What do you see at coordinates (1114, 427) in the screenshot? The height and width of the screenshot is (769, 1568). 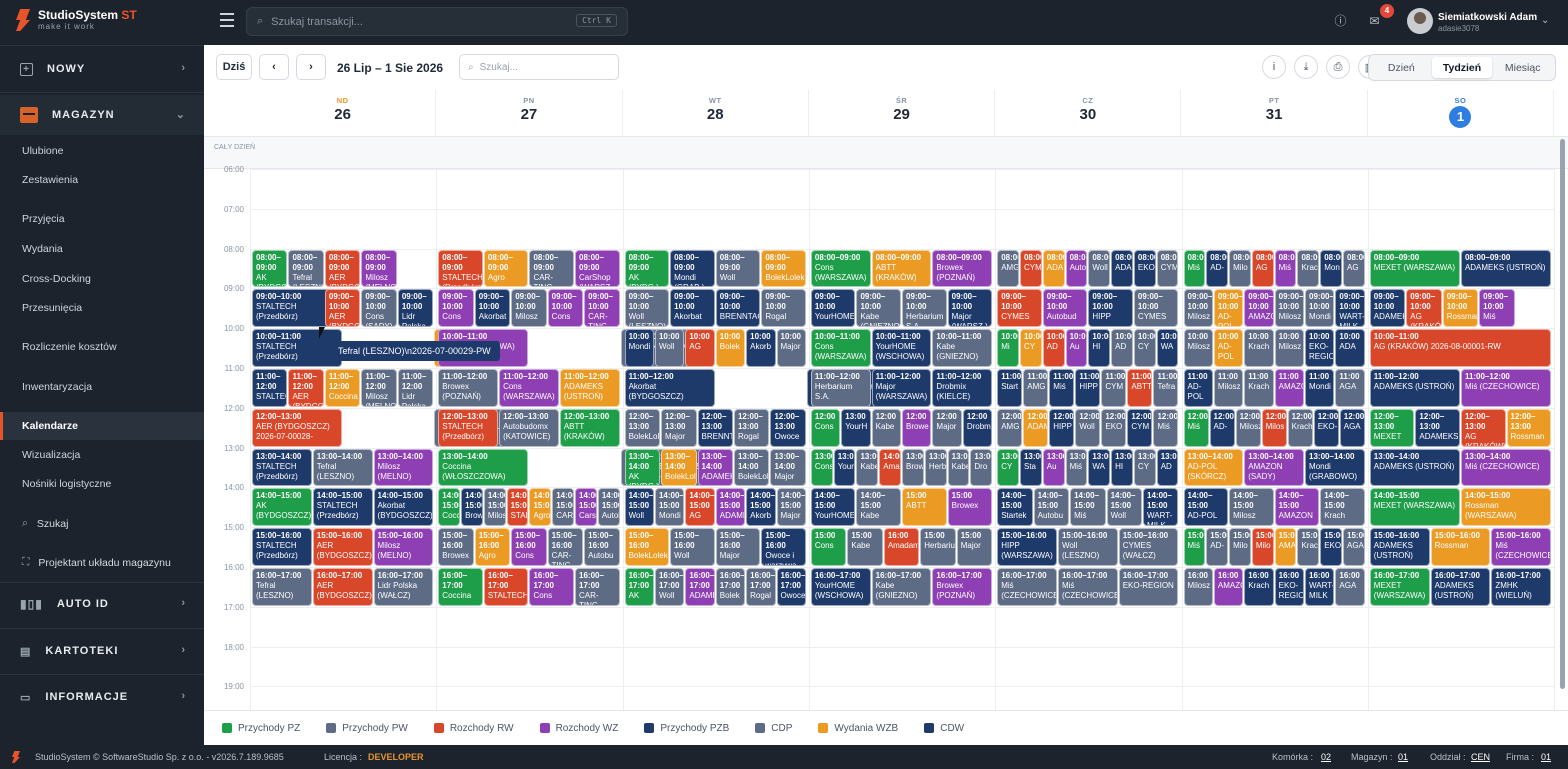 I see `calendar-event: 12:00 EKO` at bounding box center [1114, 427].